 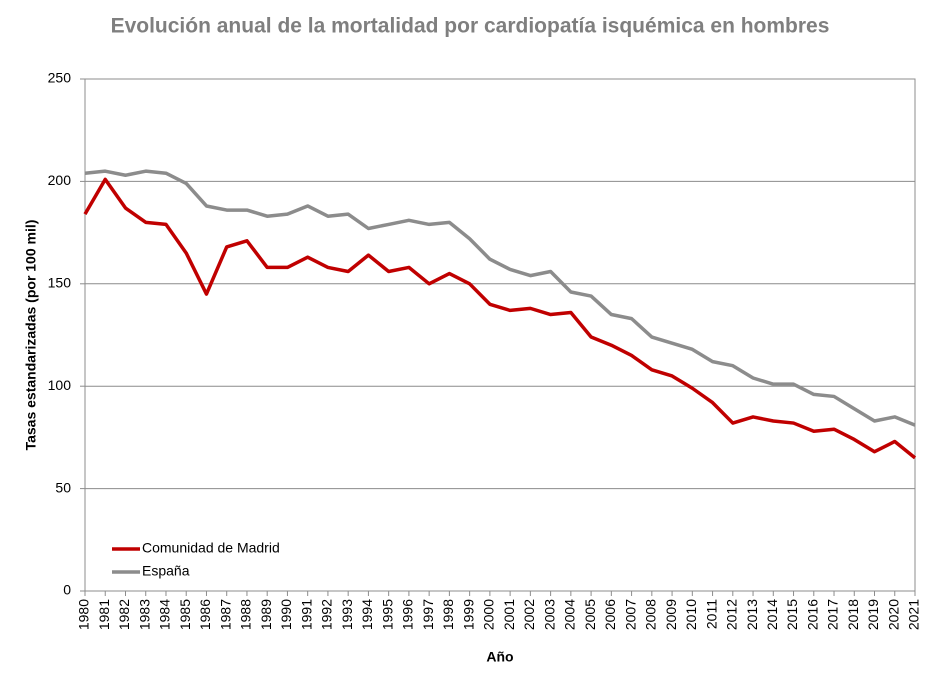 What do you see at coordinates (367, 614) in the screenshot?
I see `x-tick-label: 1994` at bounding box center [367, 614].